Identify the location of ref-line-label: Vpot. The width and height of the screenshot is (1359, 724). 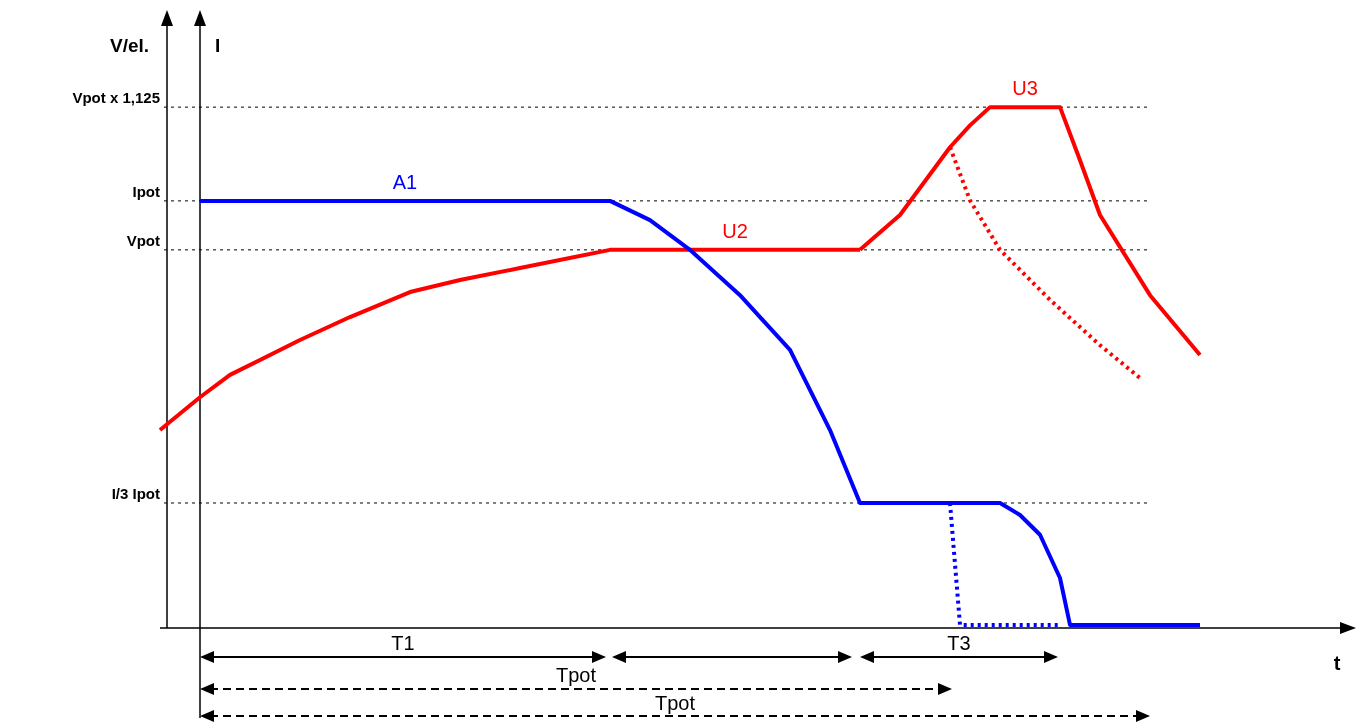
(143, 240).